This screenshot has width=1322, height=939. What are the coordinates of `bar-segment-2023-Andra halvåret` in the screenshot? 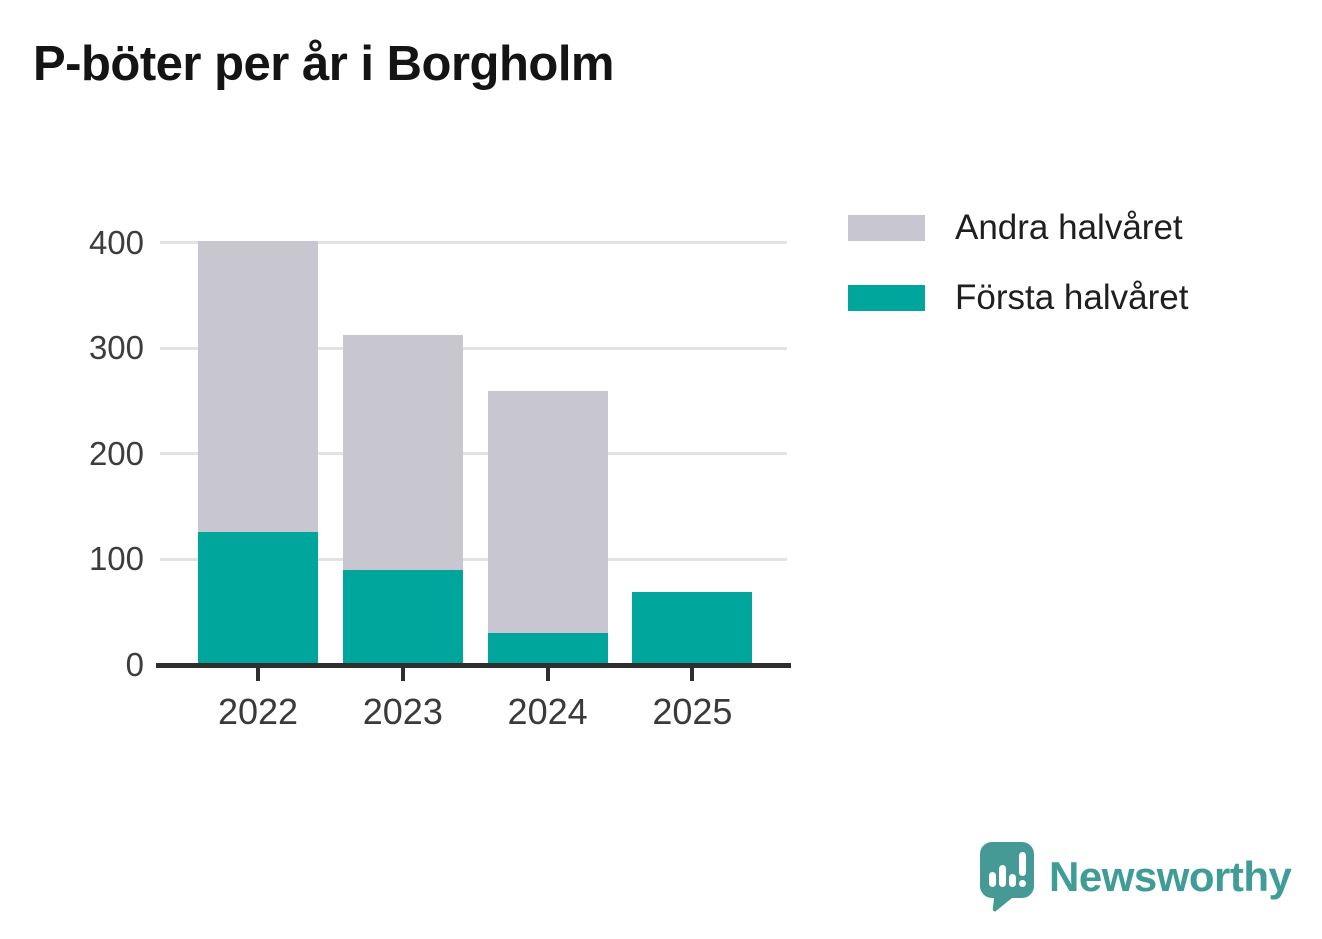 It's located at (402, 452).